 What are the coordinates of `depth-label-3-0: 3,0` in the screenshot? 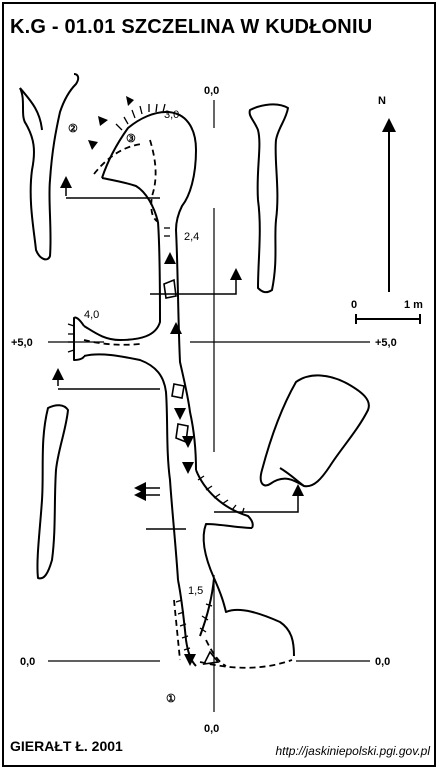 It's located at (171, 115).